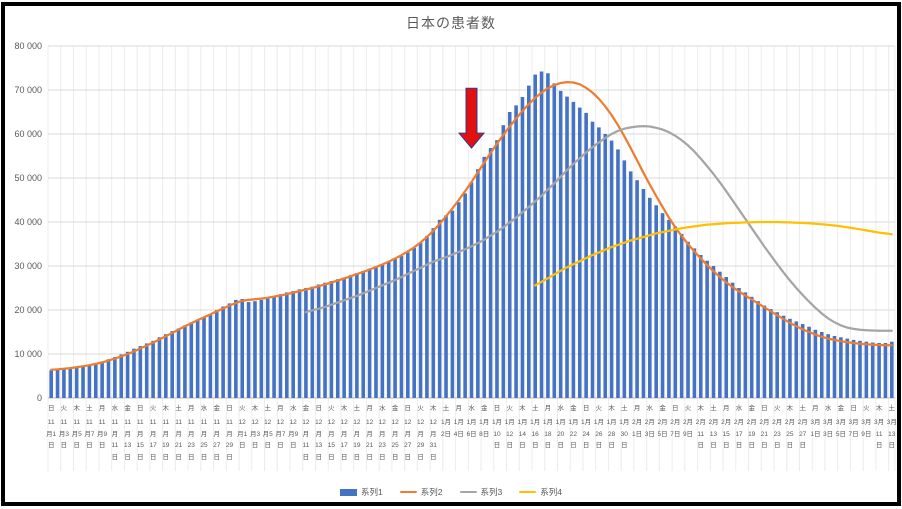 The image size is (902, 509). Describe the element at coordinates (789, 427) in the screenshot. I see `x-tick-label: 木 2月 25 日` at that location.